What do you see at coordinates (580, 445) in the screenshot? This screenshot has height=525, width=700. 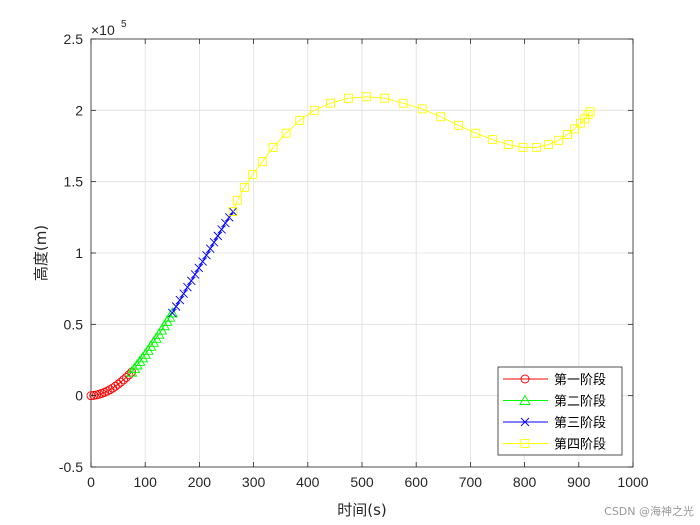 I see `legend-label: 第四阶段` at bounding box center [580, 445].